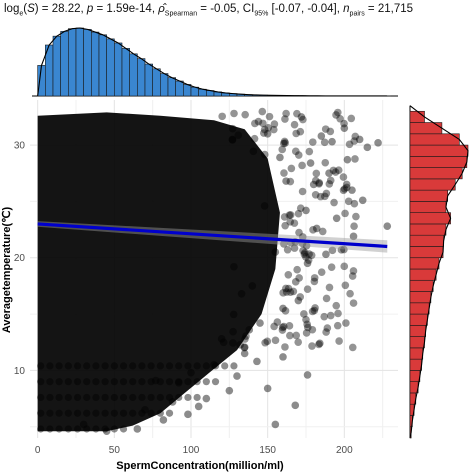  I want to click on regression-line, so click(212, 235).